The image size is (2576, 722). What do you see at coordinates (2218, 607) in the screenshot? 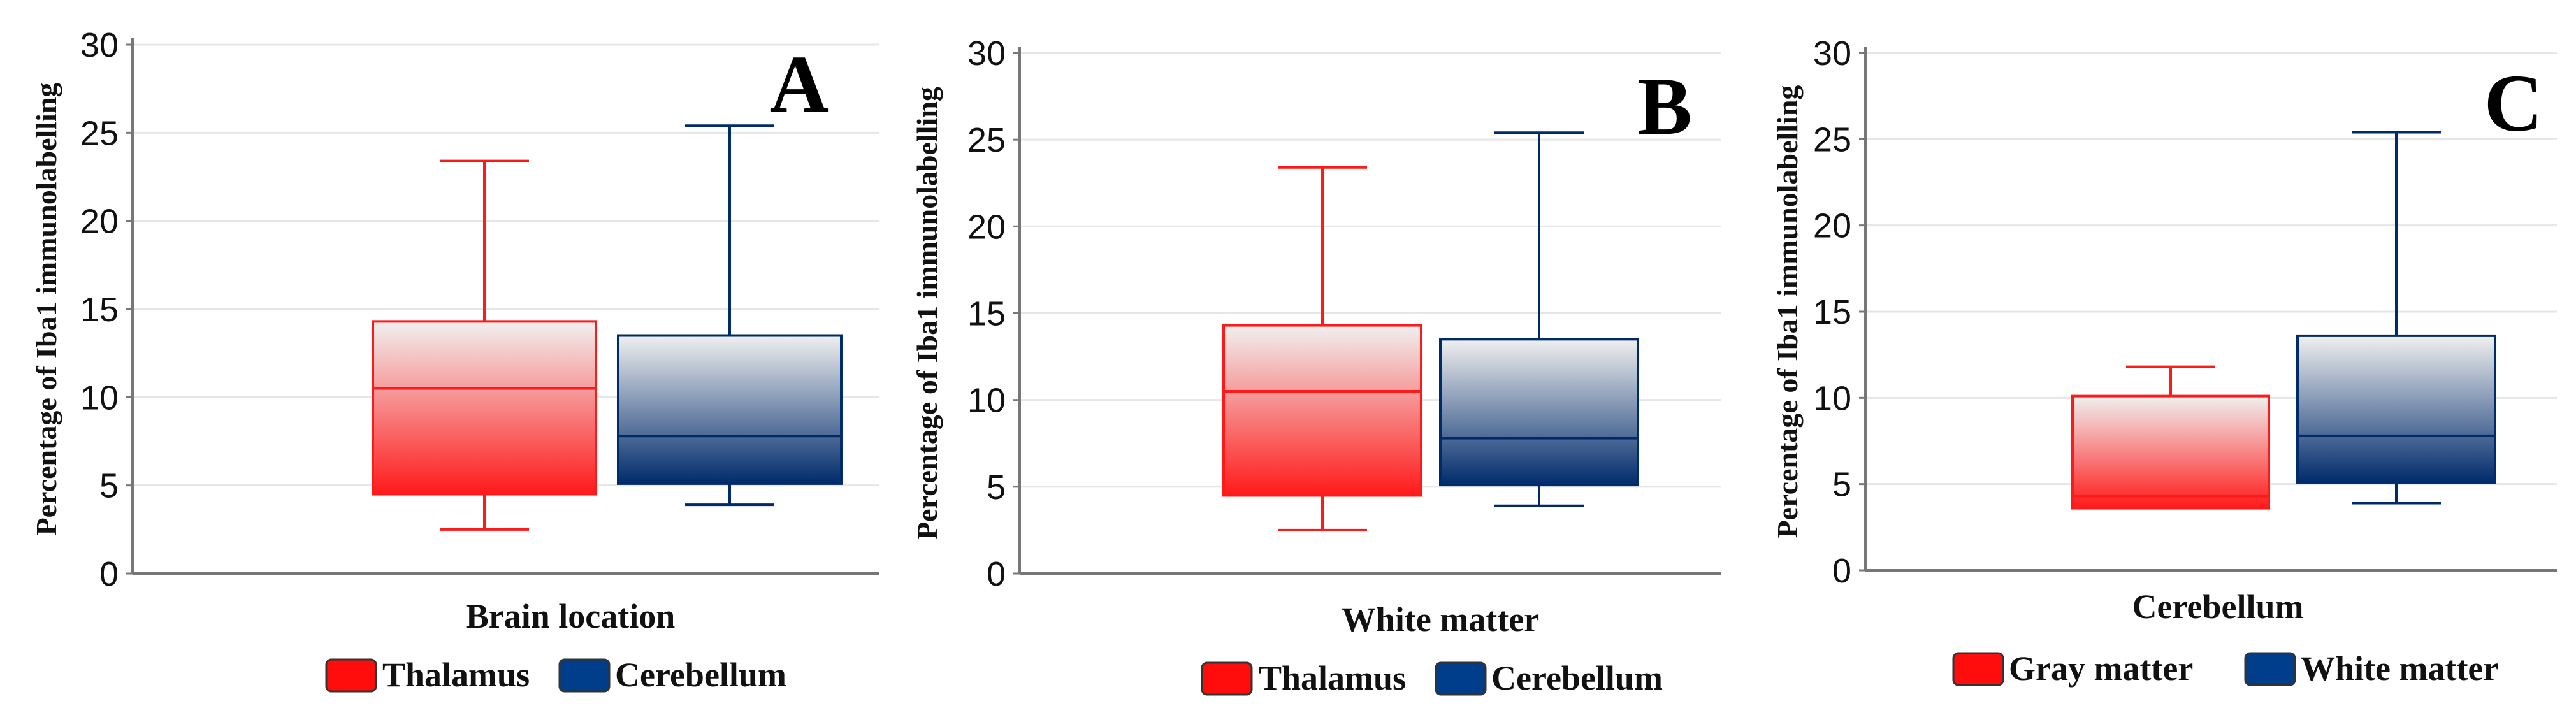
I see `x-axis-title: Cerebellum` at bounding box center [2218, 607].